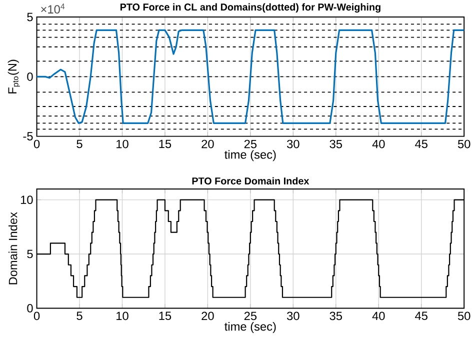 This screenshot has width=474, height=350. Describe the element at coordinates (14, 77) in the screenshot. I see `y-axis-title: F$_{pto}$(N)` at that location.